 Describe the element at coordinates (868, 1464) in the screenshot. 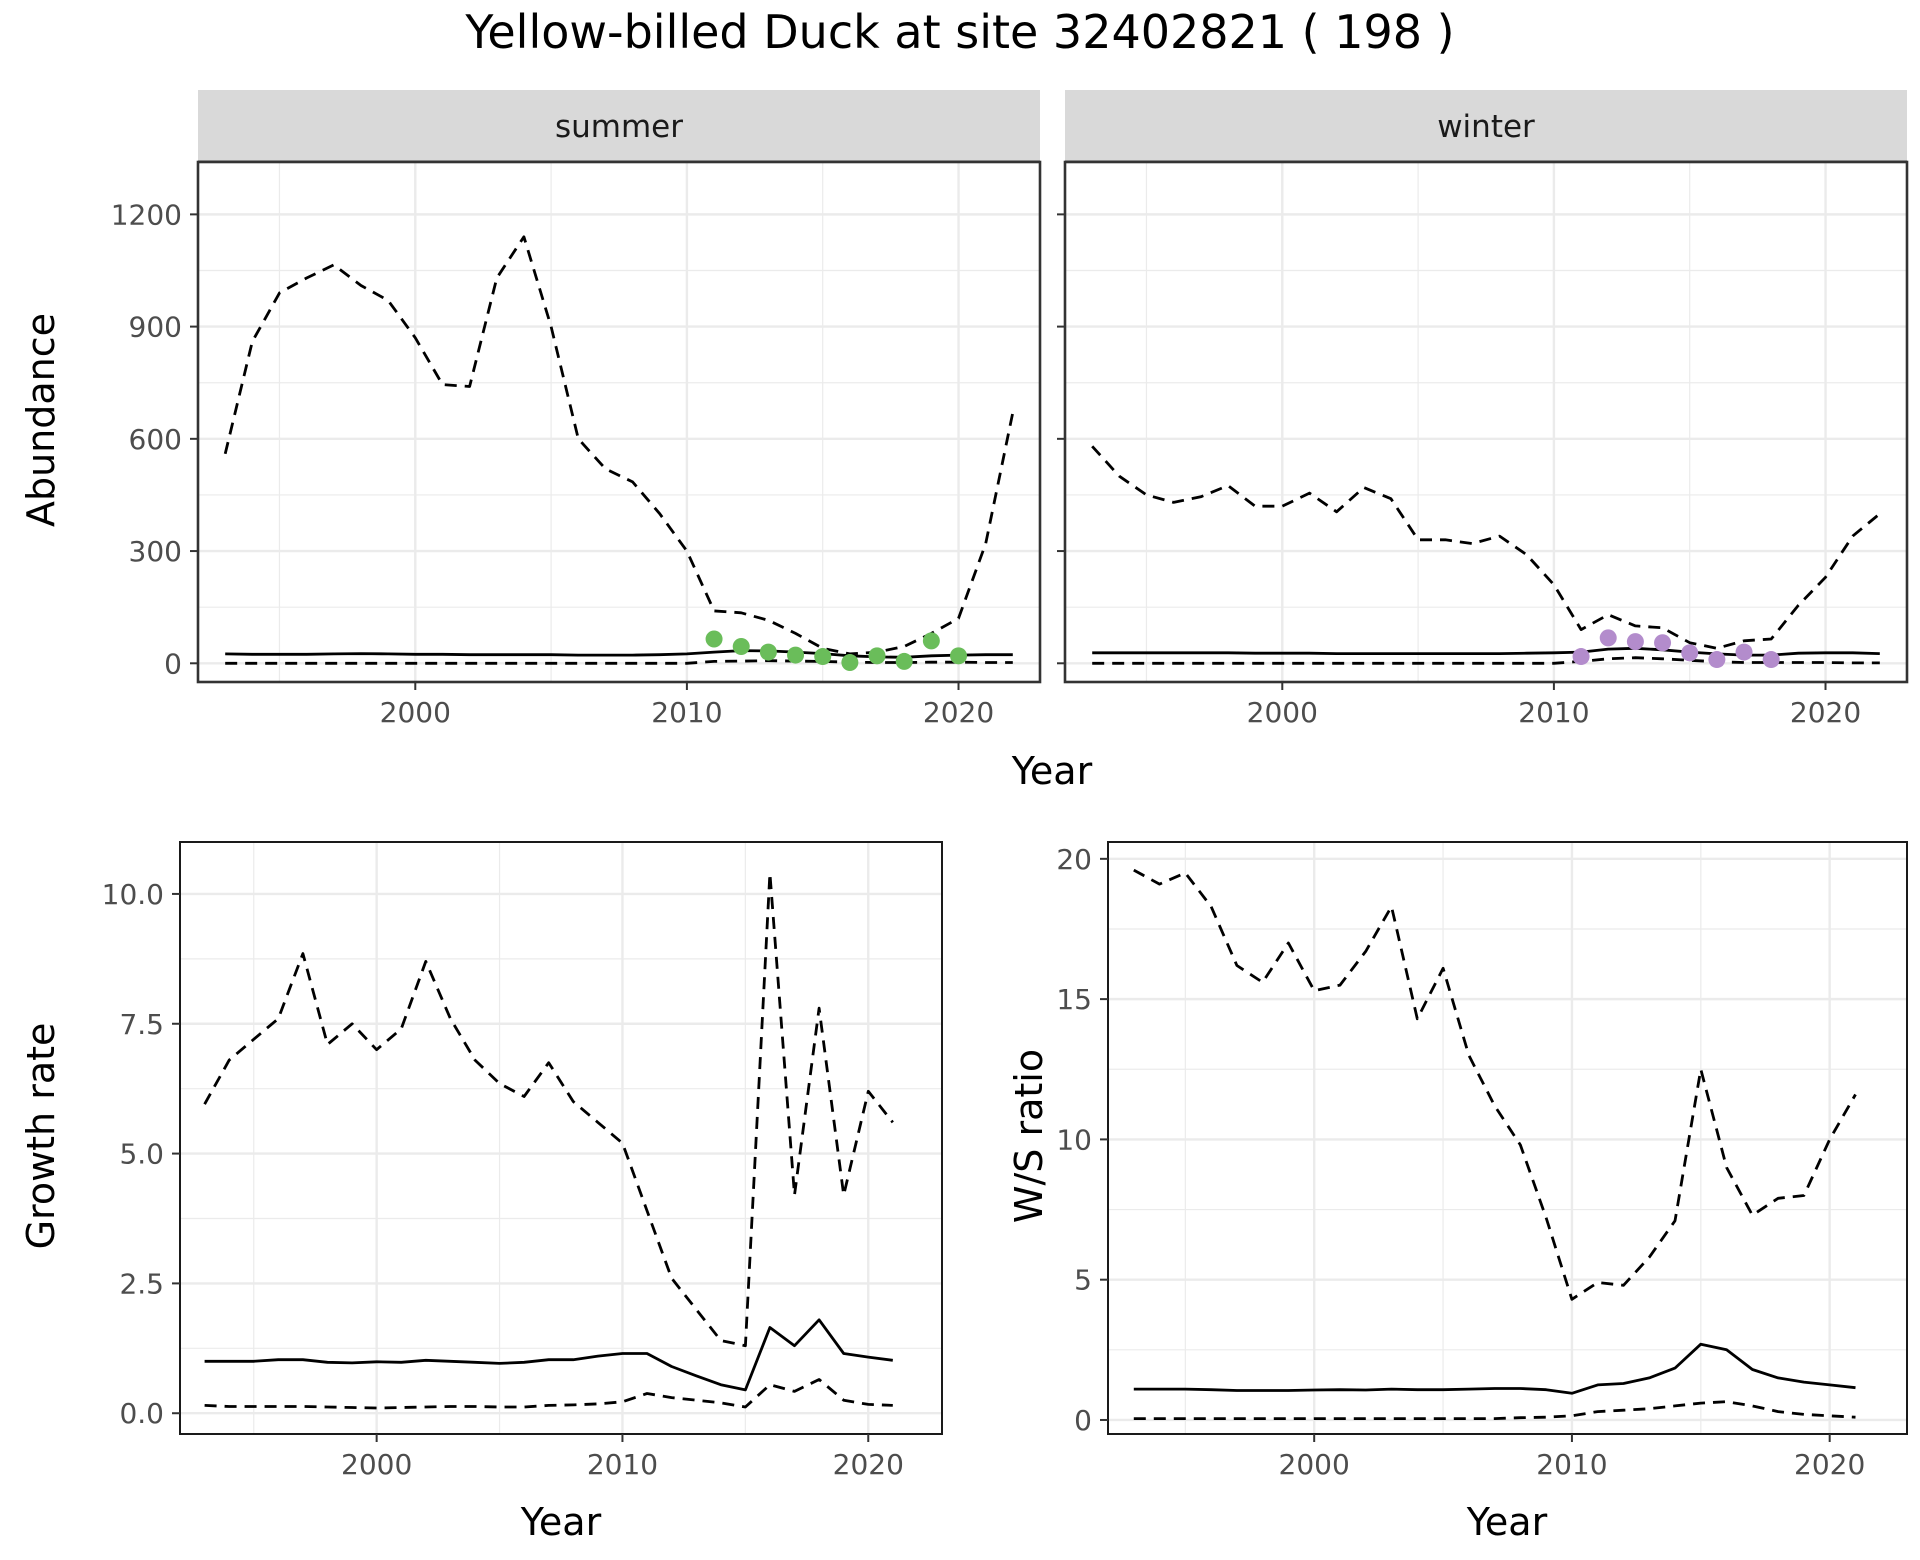

I see `growth-x-tick-label: 2020` at that location.